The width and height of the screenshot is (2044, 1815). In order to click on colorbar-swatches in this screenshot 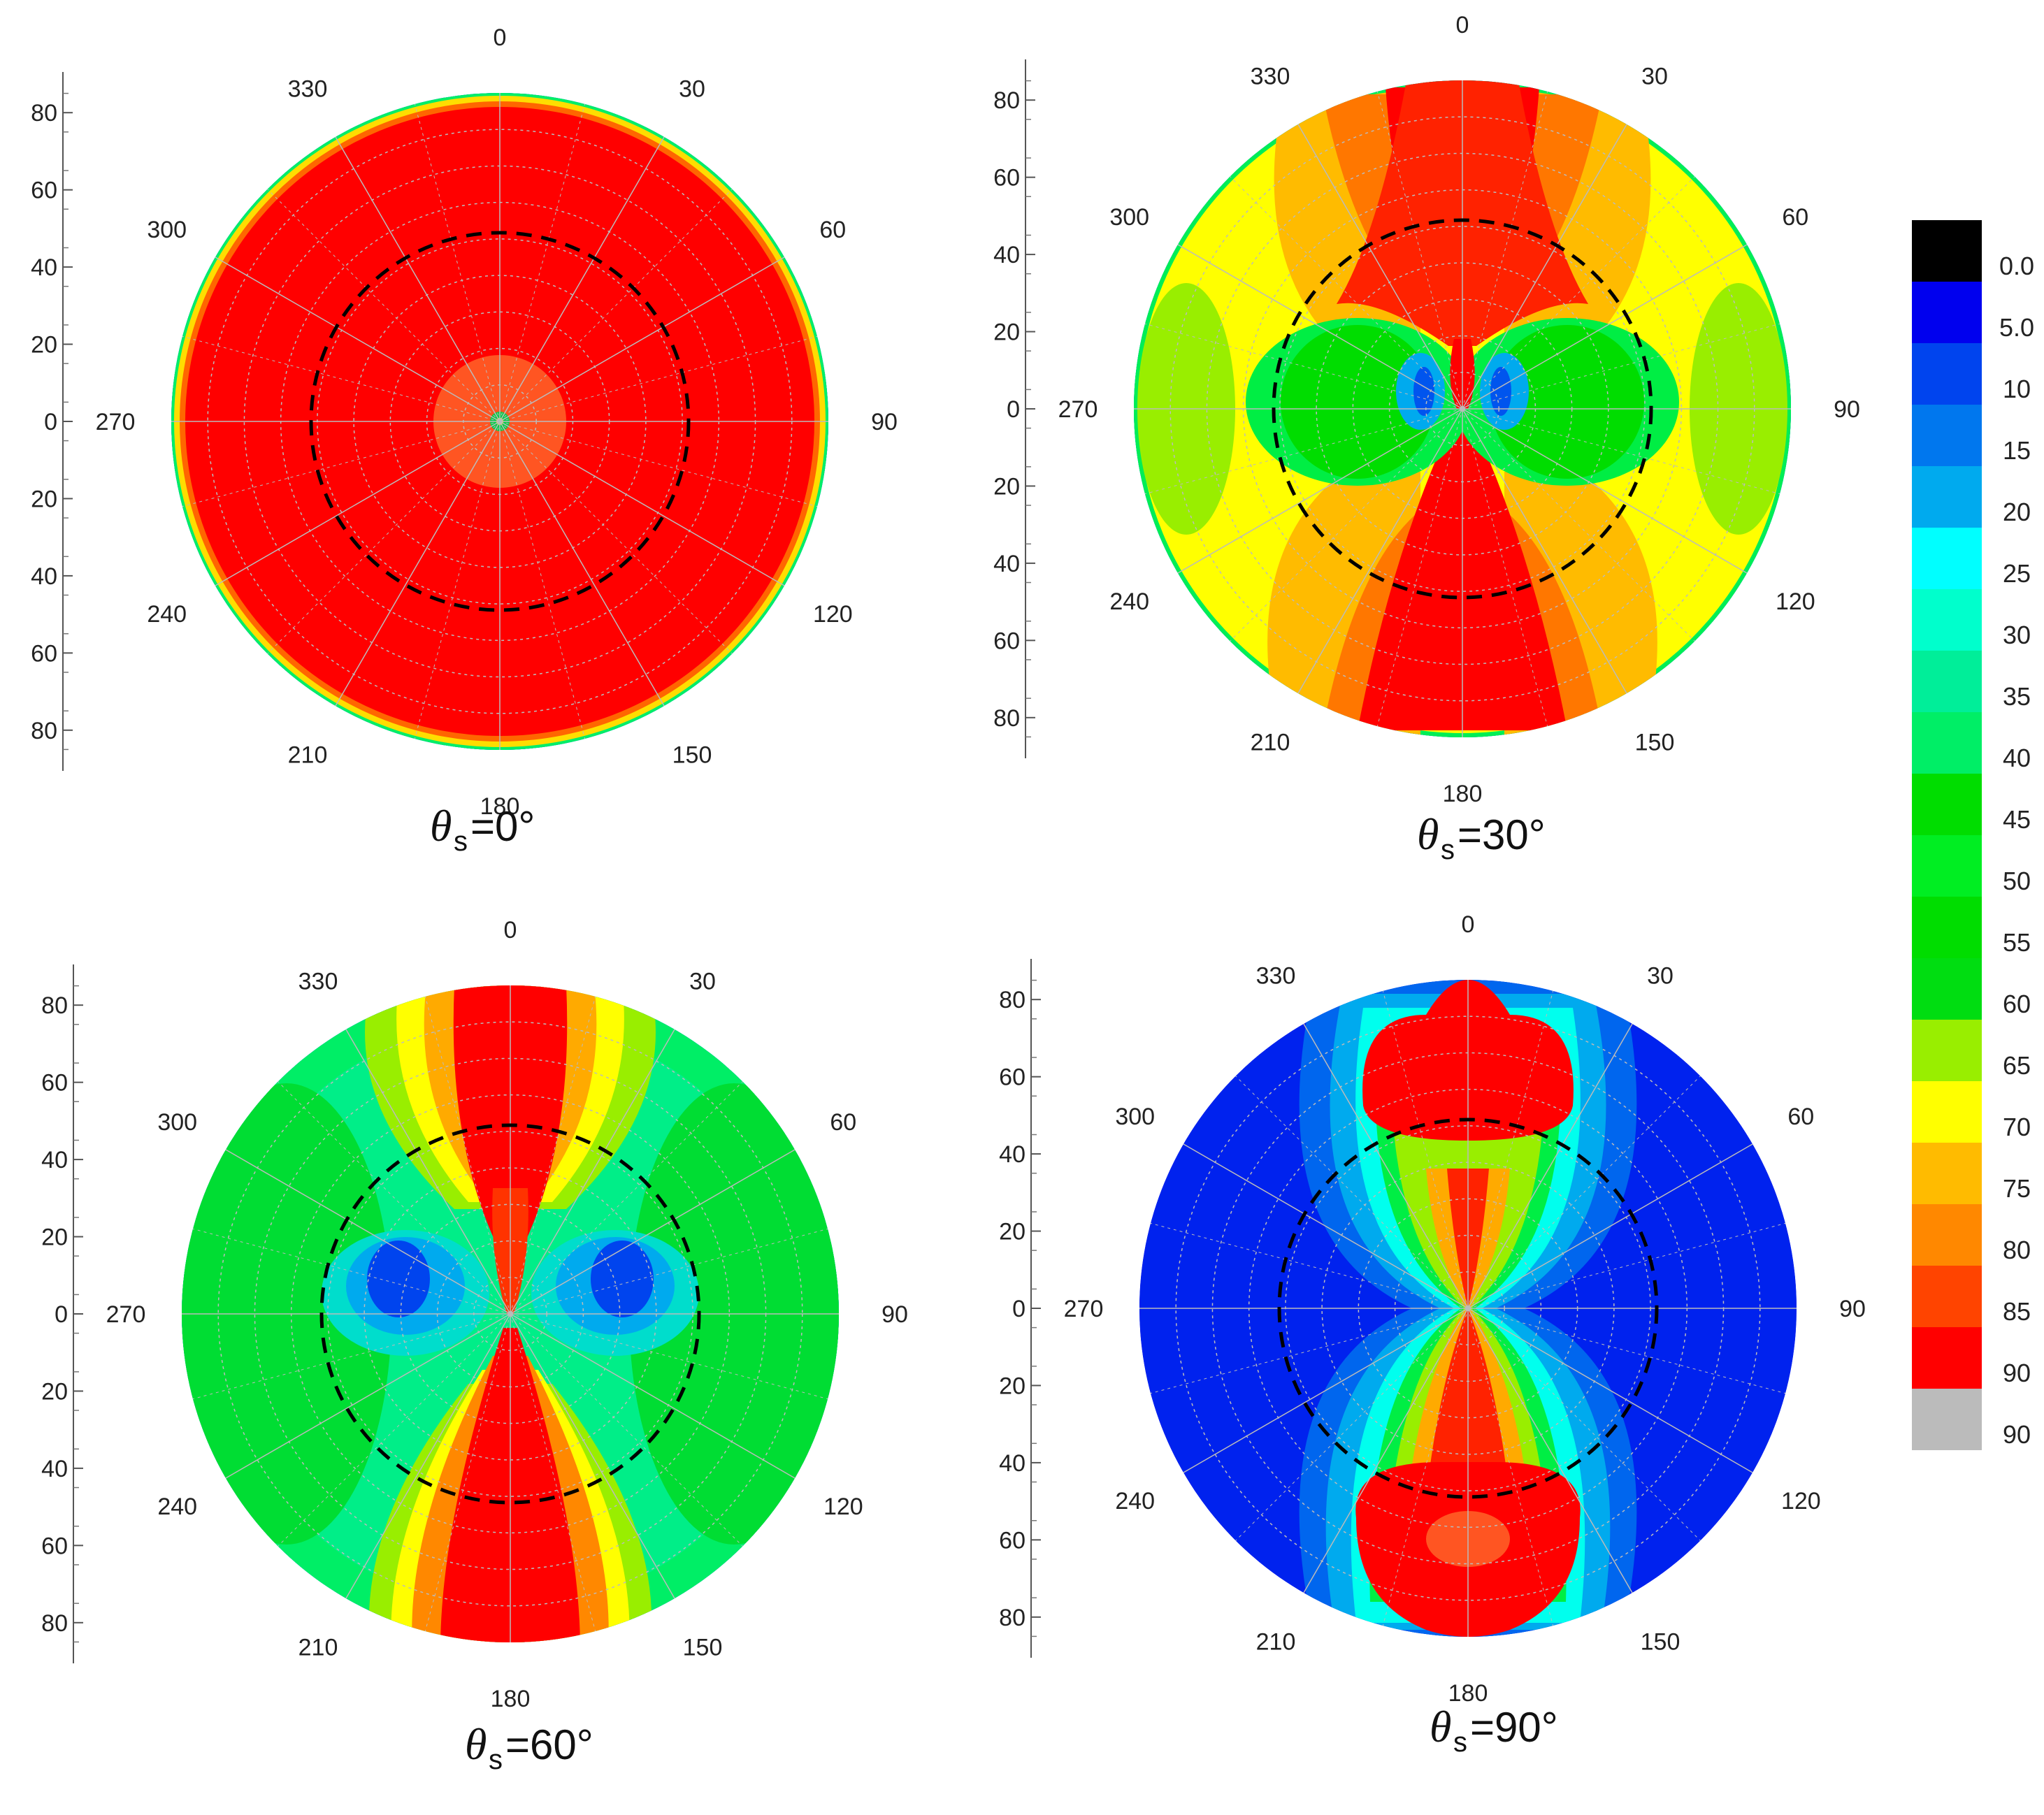, I will do `click(1947, 835)`.